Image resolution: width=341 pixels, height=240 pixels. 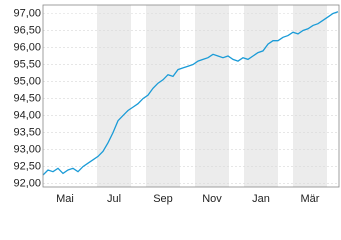 What do you see at coordinates (27, 166) in the screenshot?
I see `y-tick-label: 92,50` at bounding box center [27, 166].